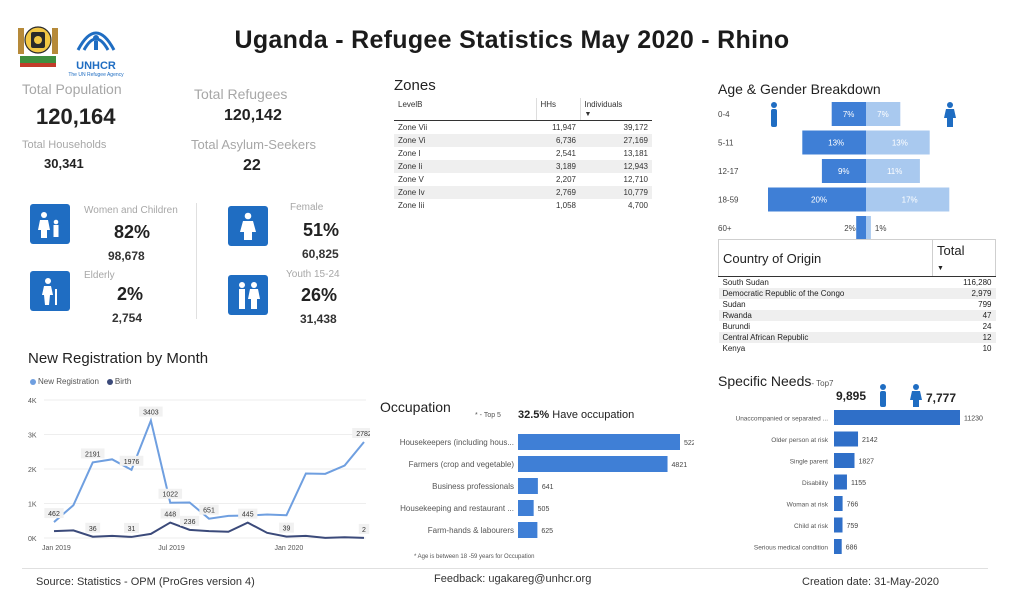 The width and height of the screenshot is (1024, 607). Describe the element at coordinates (132, 232) in the screenshot. I see `women-children-pct: 82%` at that location.